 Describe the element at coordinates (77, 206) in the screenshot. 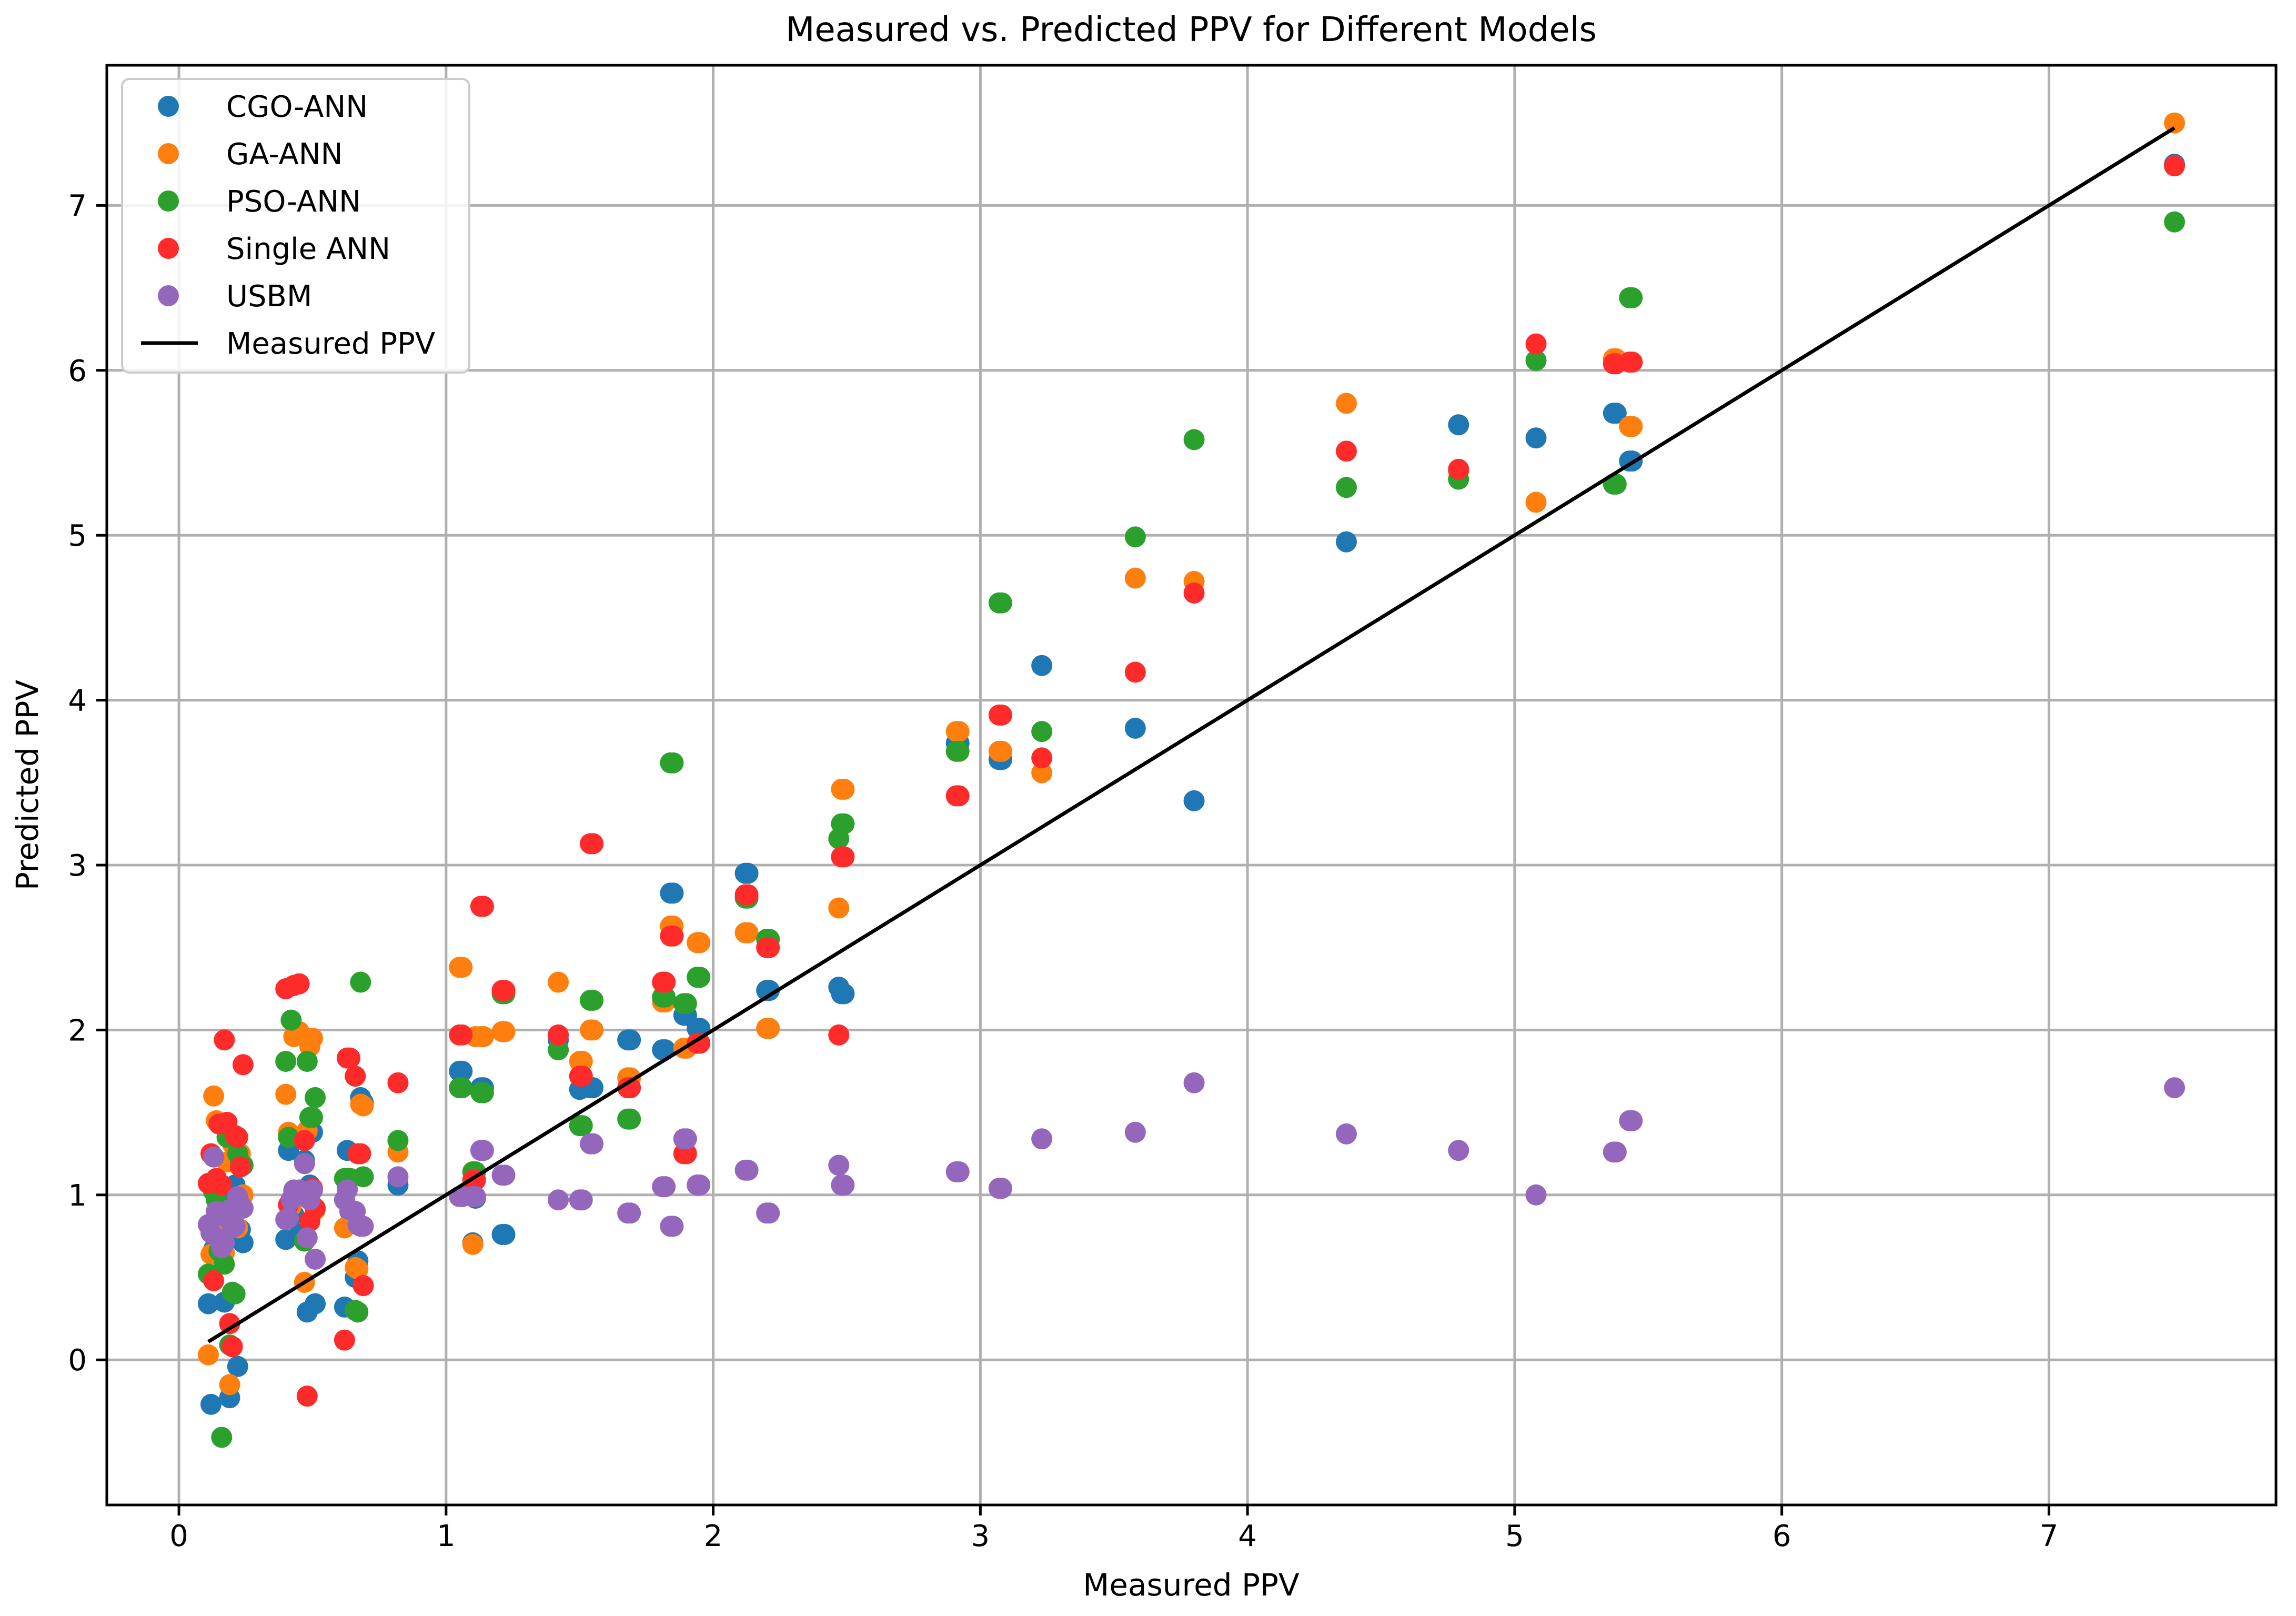

I see `y-tick-label: 7` at that location.